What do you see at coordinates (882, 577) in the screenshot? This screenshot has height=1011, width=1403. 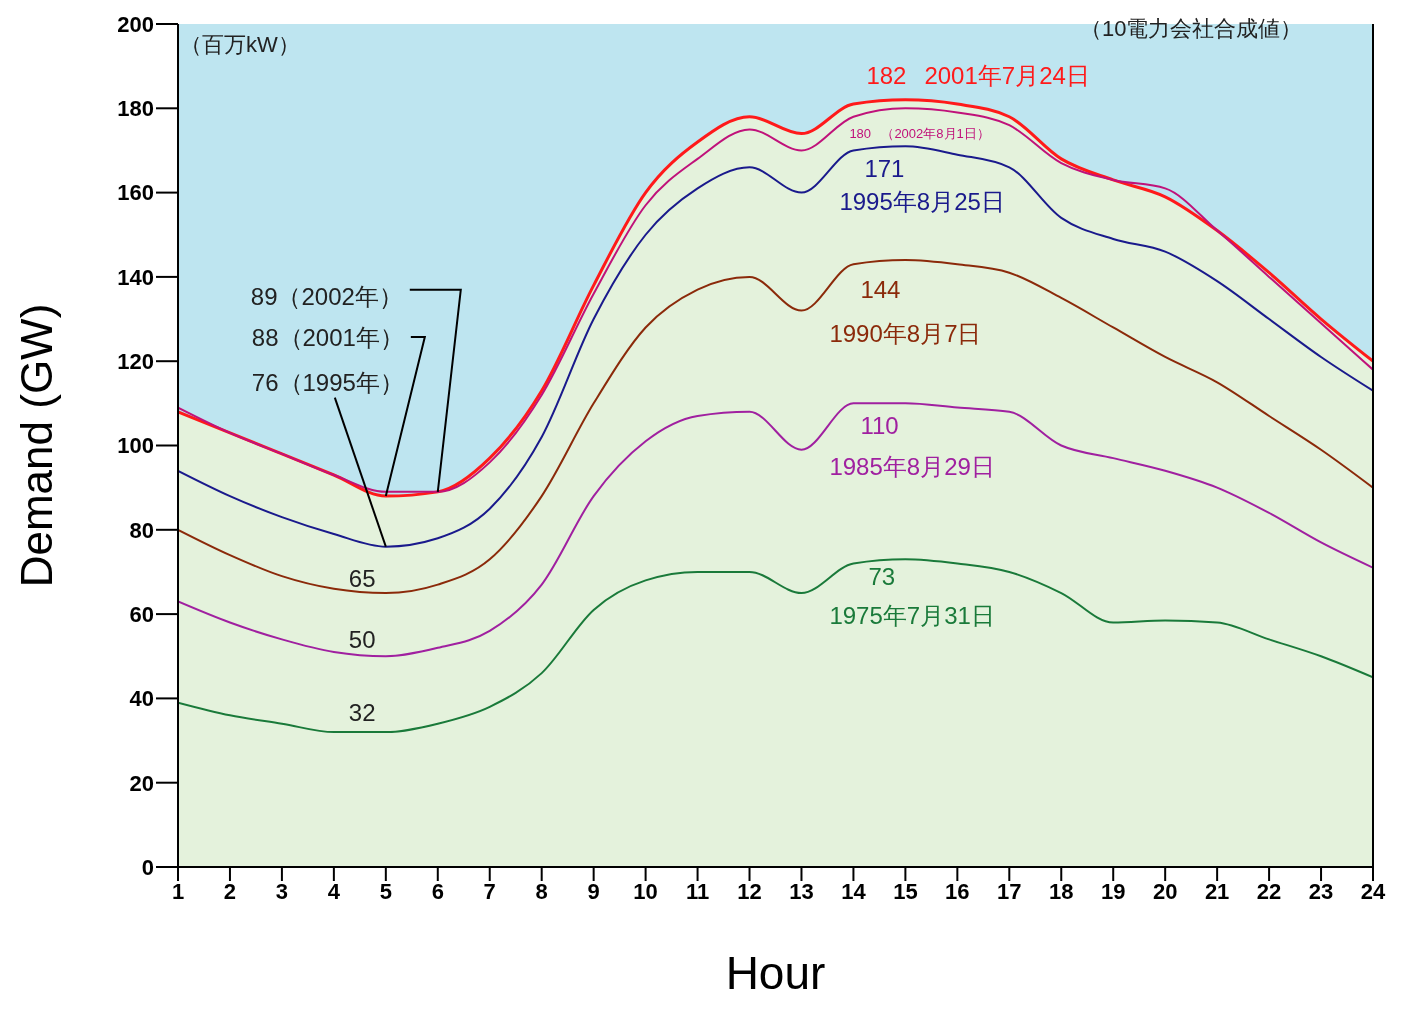 I see `annotation: 73` at bounding box center [882, 577].